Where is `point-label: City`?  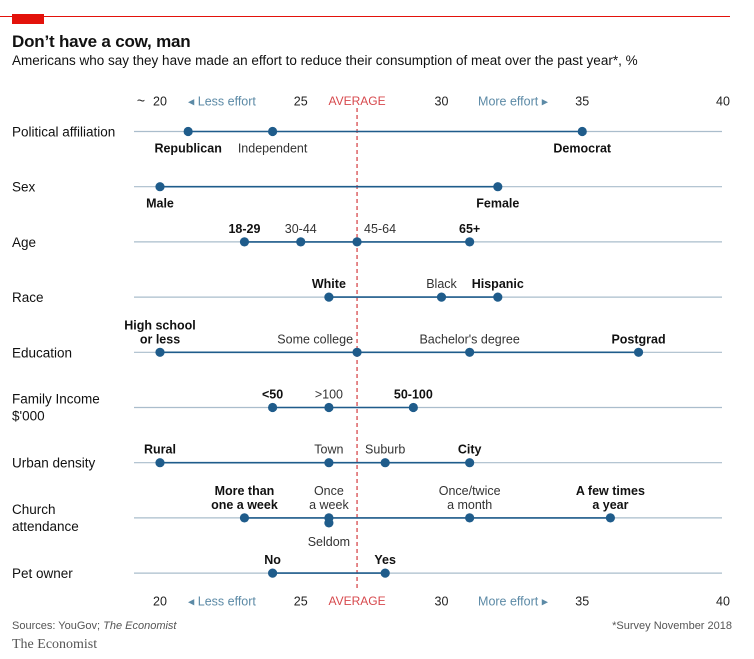
point-label: City is located at coordinates (470, 450).